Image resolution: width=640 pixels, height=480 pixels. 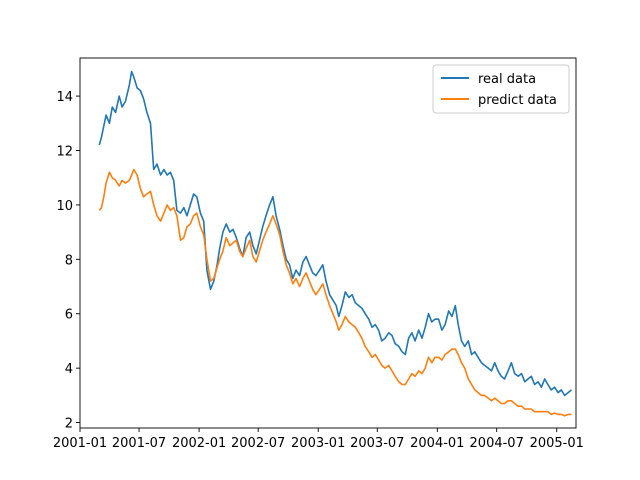 What do you see at coordinates (507, 79) in the screenshot?
I see `legend-label-0: real data` at bounding box center [507, 79].